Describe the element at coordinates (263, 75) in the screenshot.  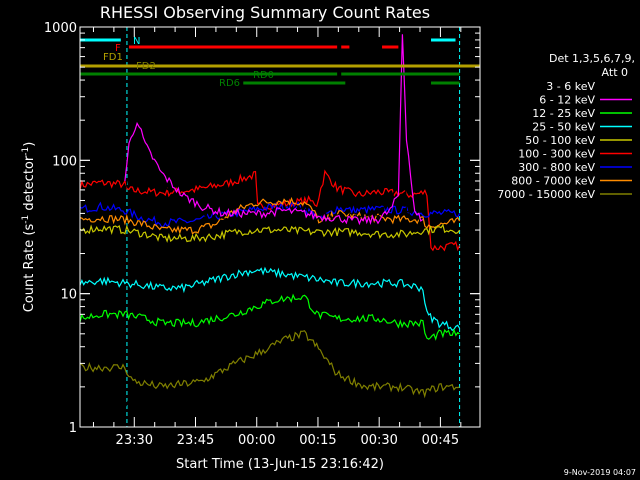
I see `flag-label-4: RD0` at that location.